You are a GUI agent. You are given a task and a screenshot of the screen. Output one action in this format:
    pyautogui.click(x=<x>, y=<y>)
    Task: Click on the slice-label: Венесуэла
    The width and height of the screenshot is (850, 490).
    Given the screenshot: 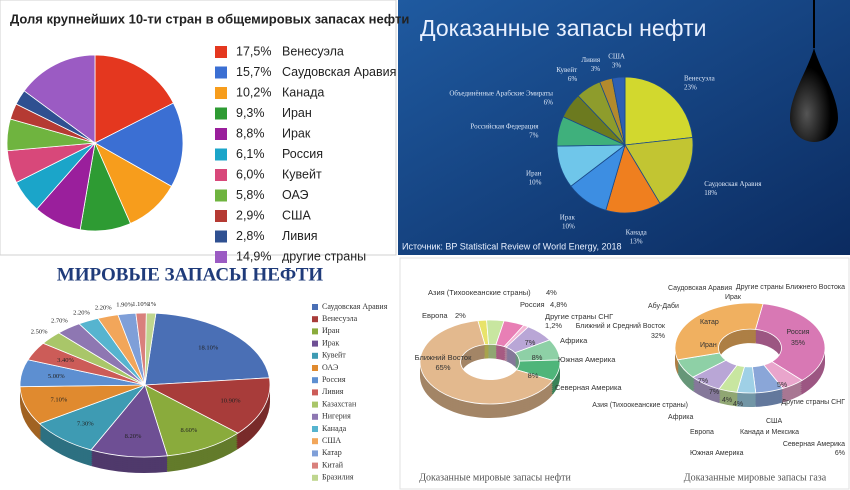 What is the action you would take?
    pyautogui.click(x=700, y=79)
    